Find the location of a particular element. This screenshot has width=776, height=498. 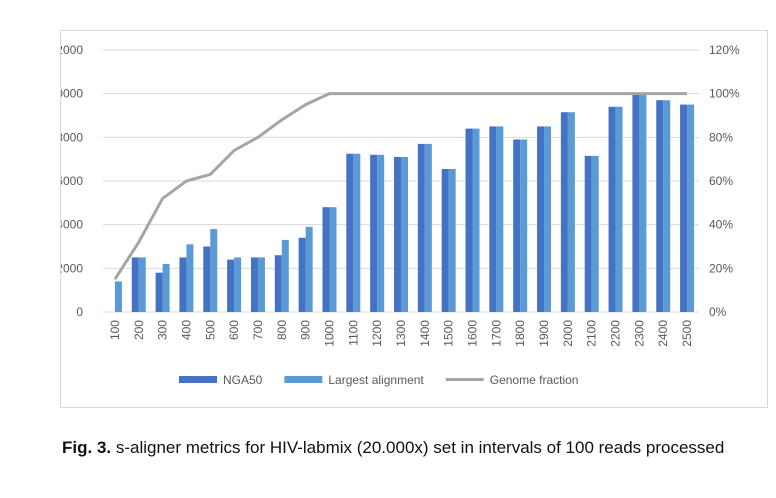

x-tick-label: 2100 is located at coordinates (592, 333).